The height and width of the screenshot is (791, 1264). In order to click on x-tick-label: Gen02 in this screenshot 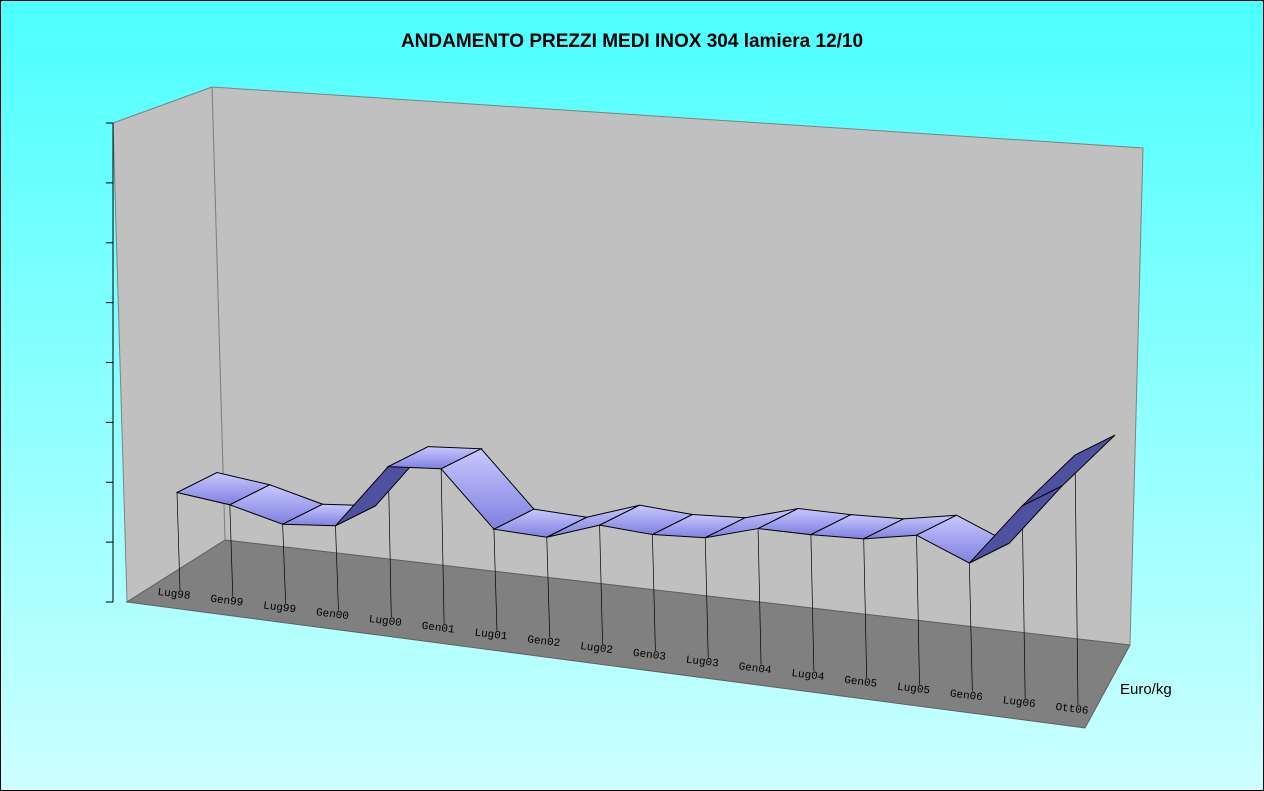, I will do `click(544, 642)`.